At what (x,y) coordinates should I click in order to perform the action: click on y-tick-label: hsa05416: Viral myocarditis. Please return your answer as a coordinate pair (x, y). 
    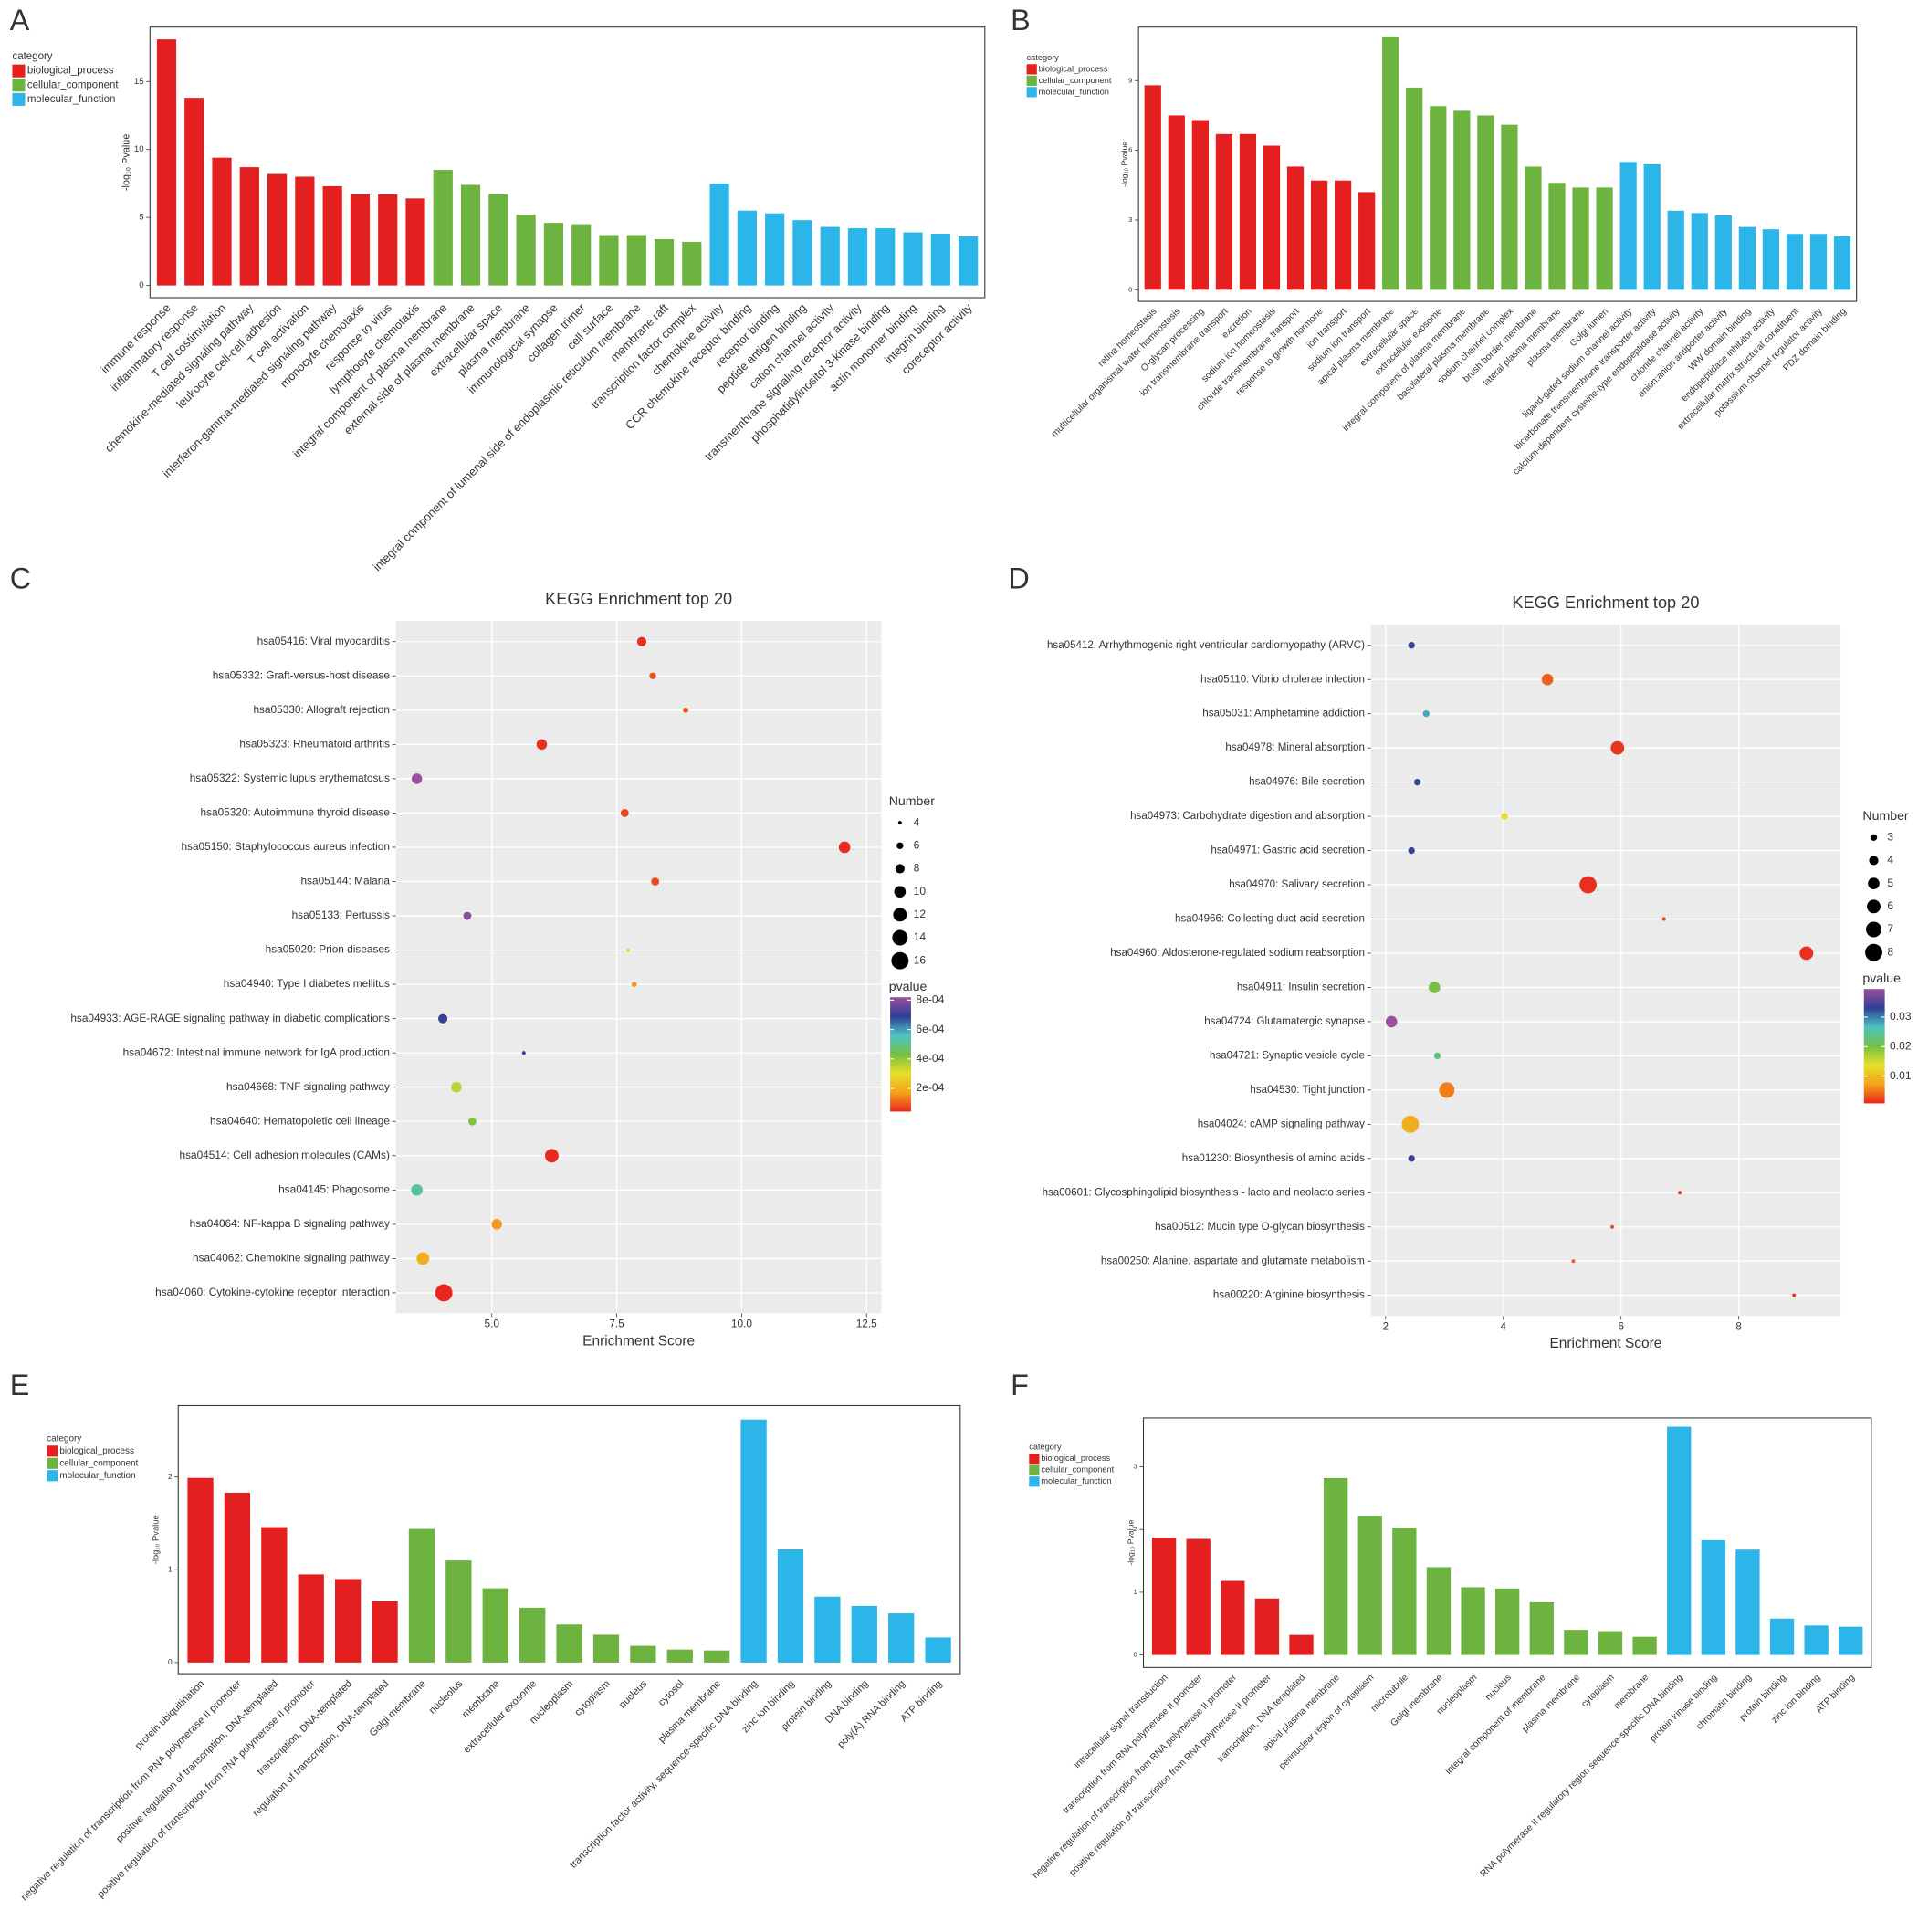
    Looking at the image, I should click on (323, 641).